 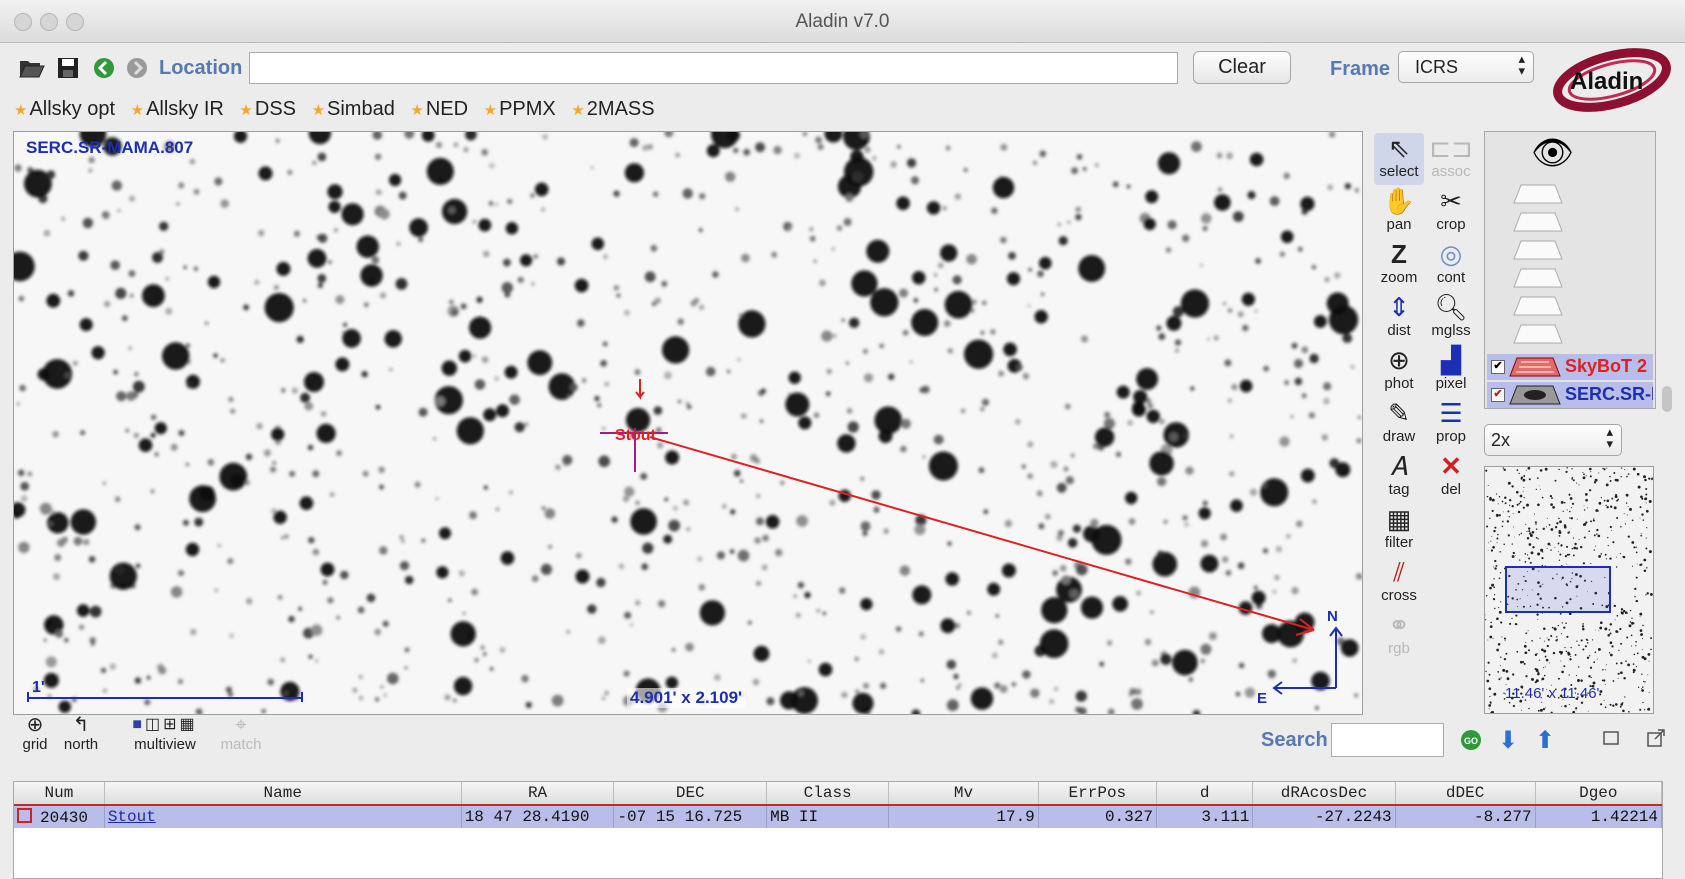 What do you see at coordinates (104, 68) in the screenshot?
I see `back-history-icon` at bounding box center [104, 68].